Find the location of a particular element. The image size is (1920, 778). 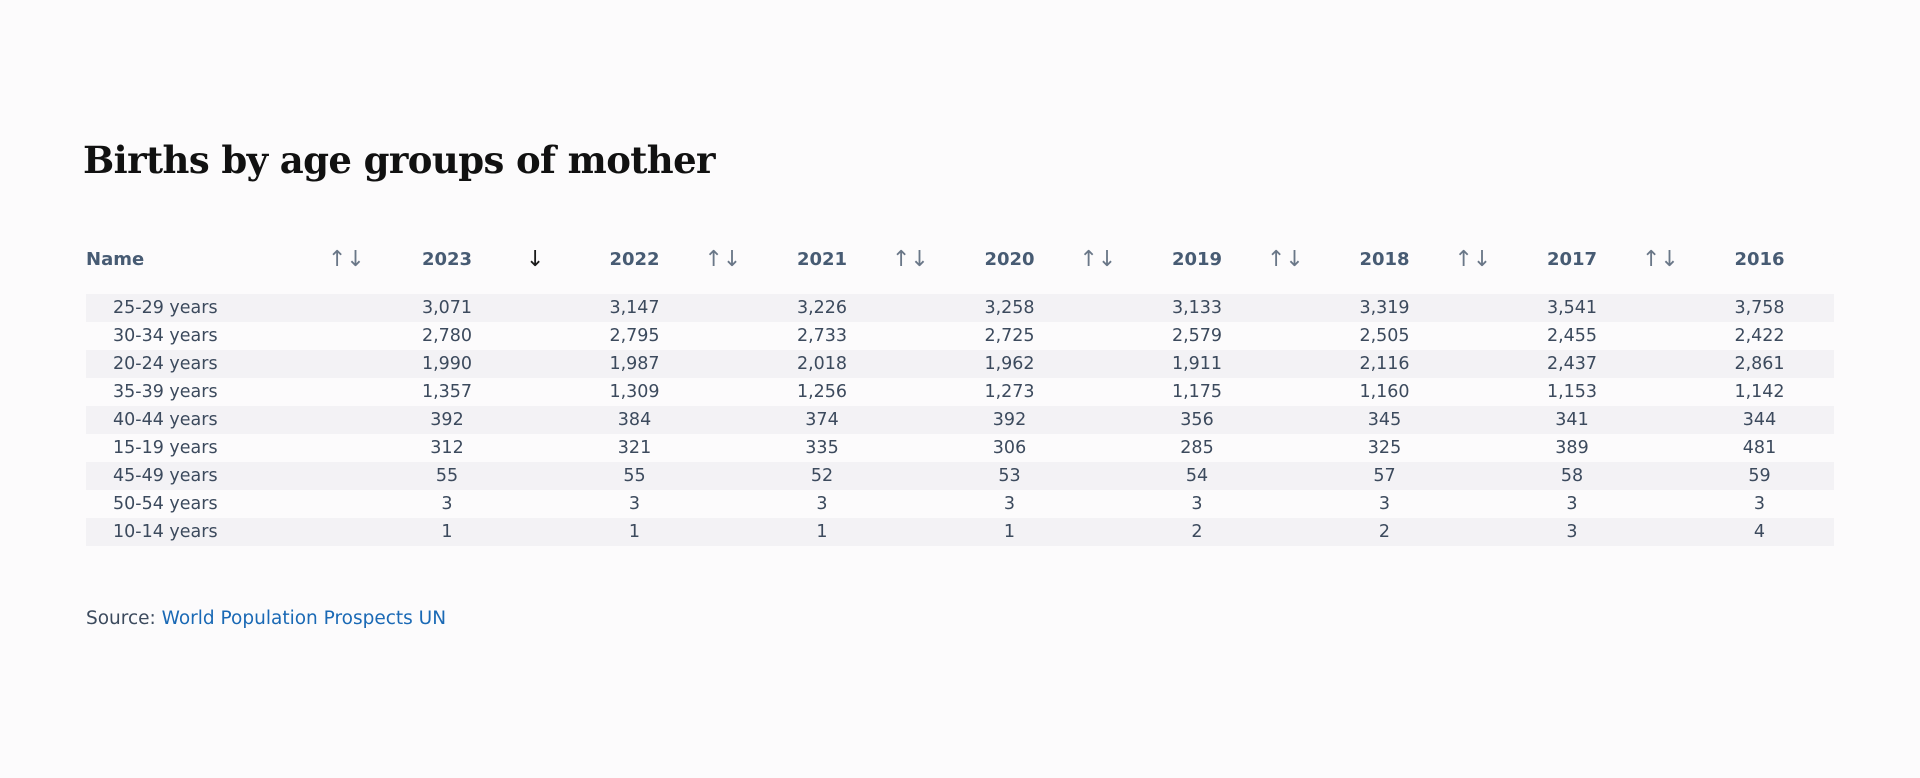

cell-value: 1,256 is located at coordinates (822, 392).